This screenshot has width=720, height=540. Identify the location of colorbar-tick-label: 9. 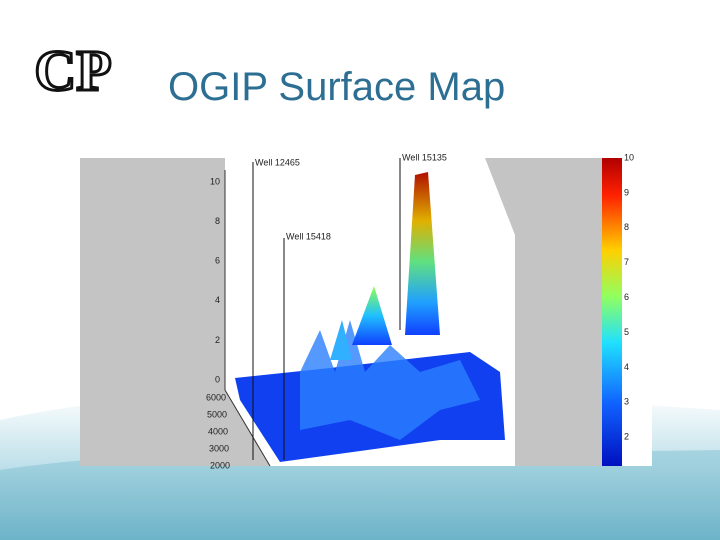
(626, 192).